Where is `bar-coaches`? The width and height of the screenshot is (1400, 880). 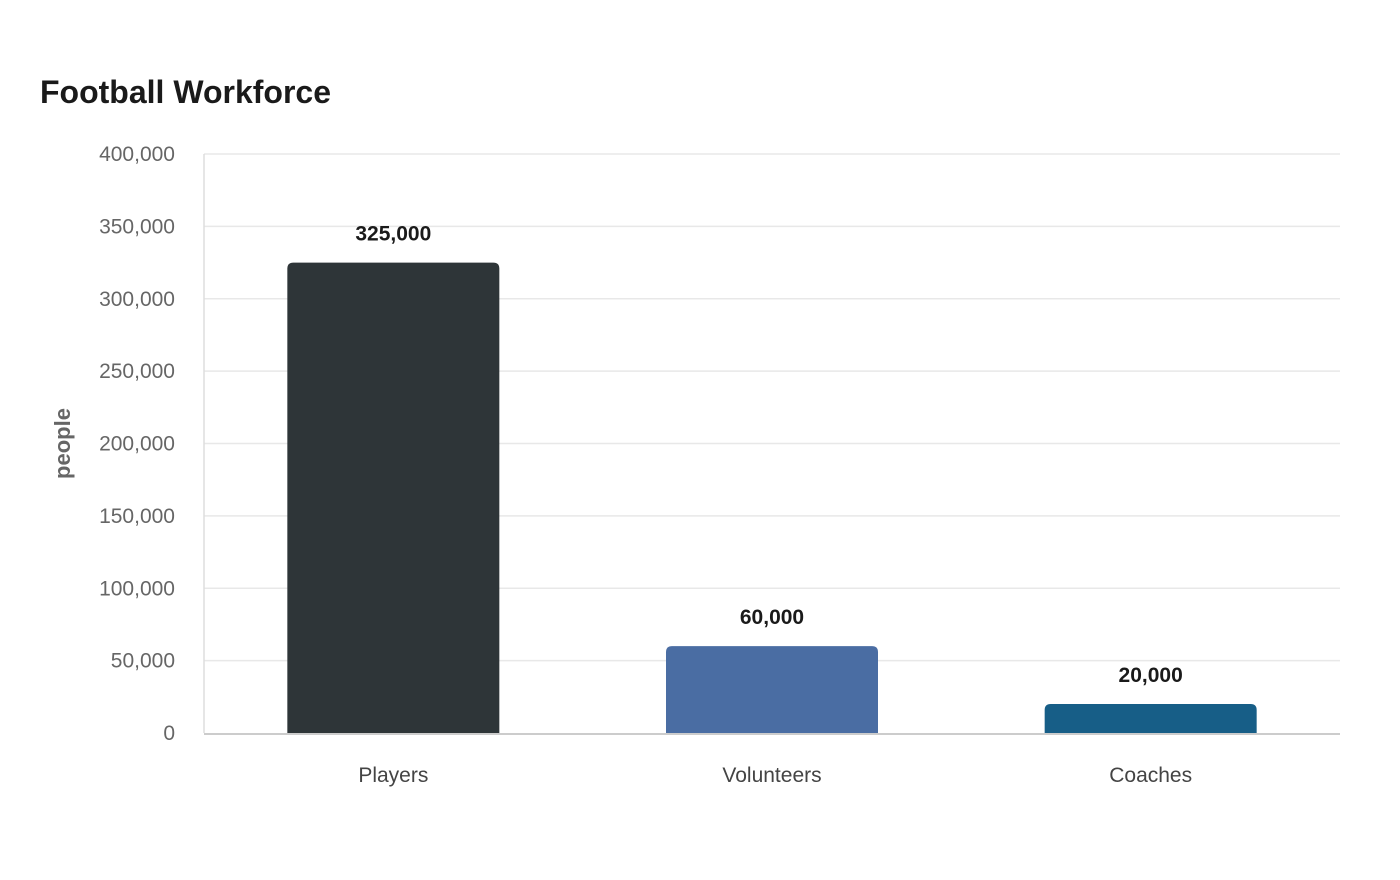 bar-coaches is located at coordinates (1150, 718).